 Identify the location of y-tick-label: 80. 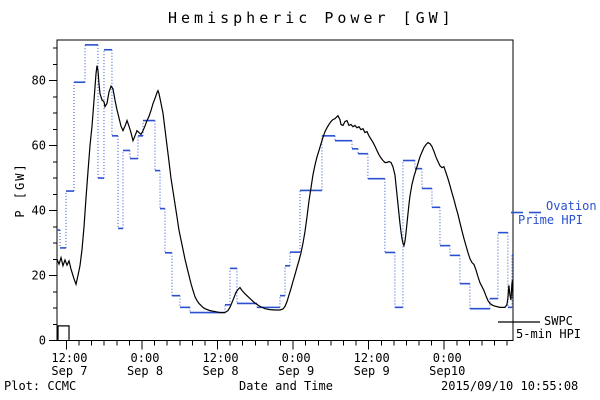
(39, 81).